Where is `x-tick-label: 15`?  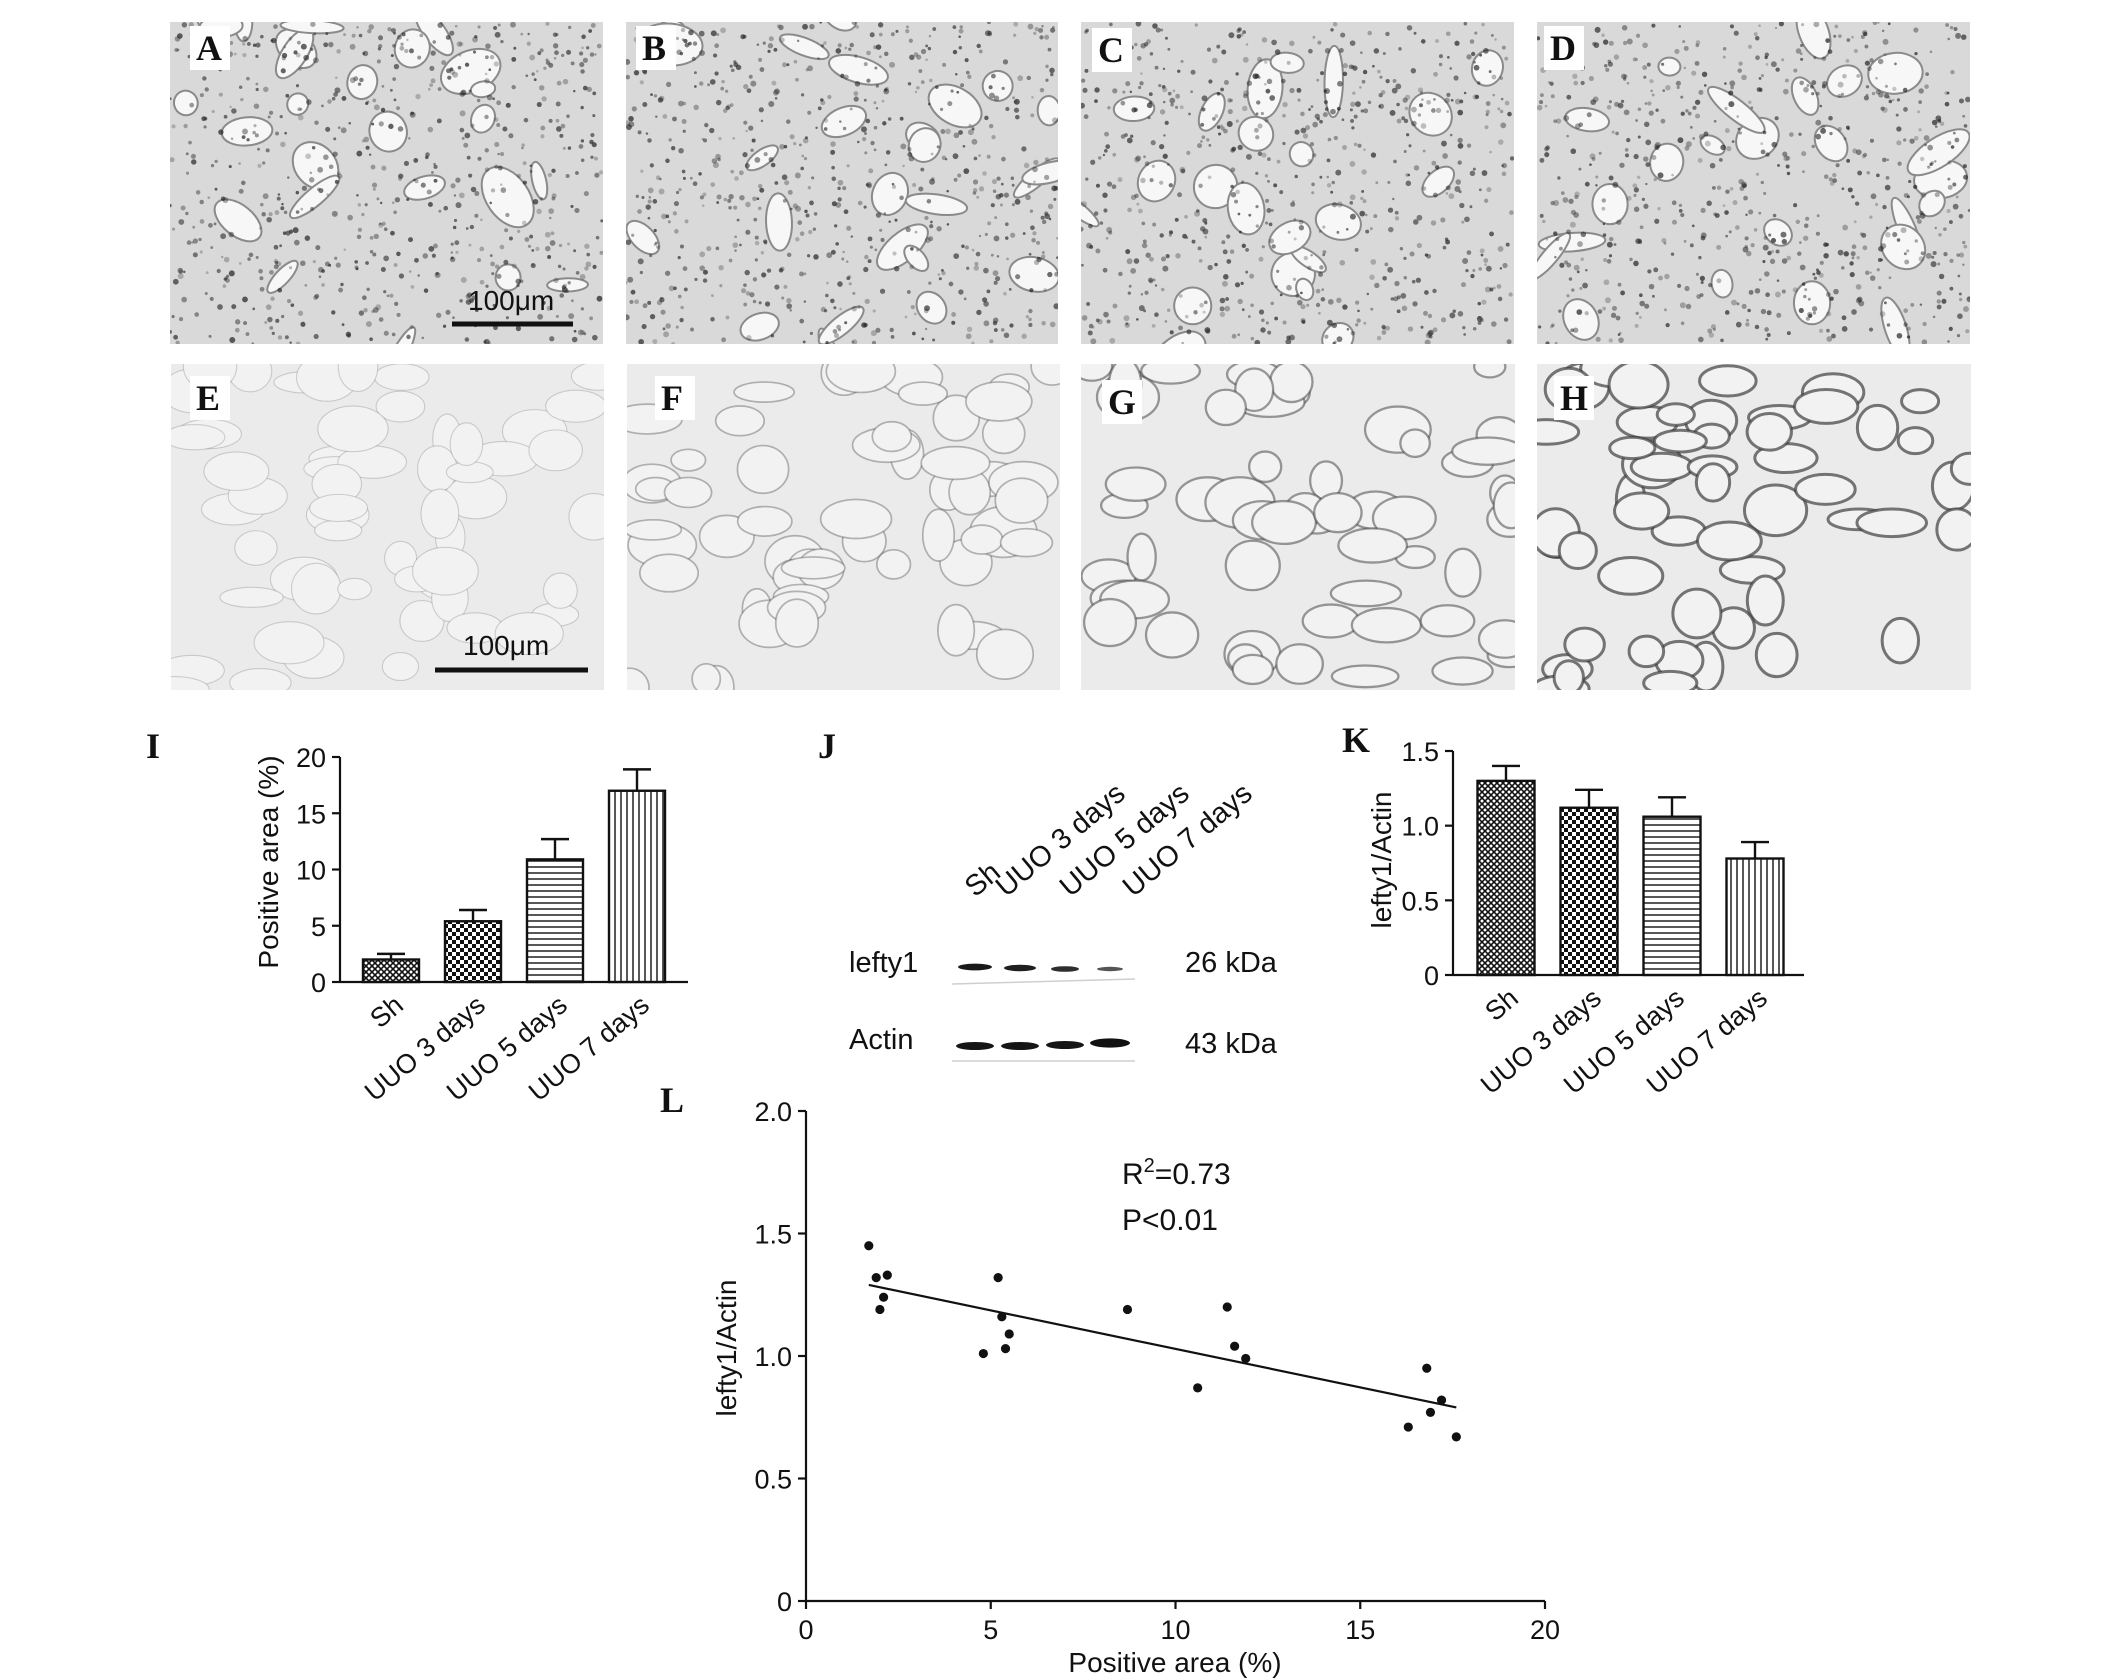
x-tick-label: 15 is located at coordinates (1360, 1630).